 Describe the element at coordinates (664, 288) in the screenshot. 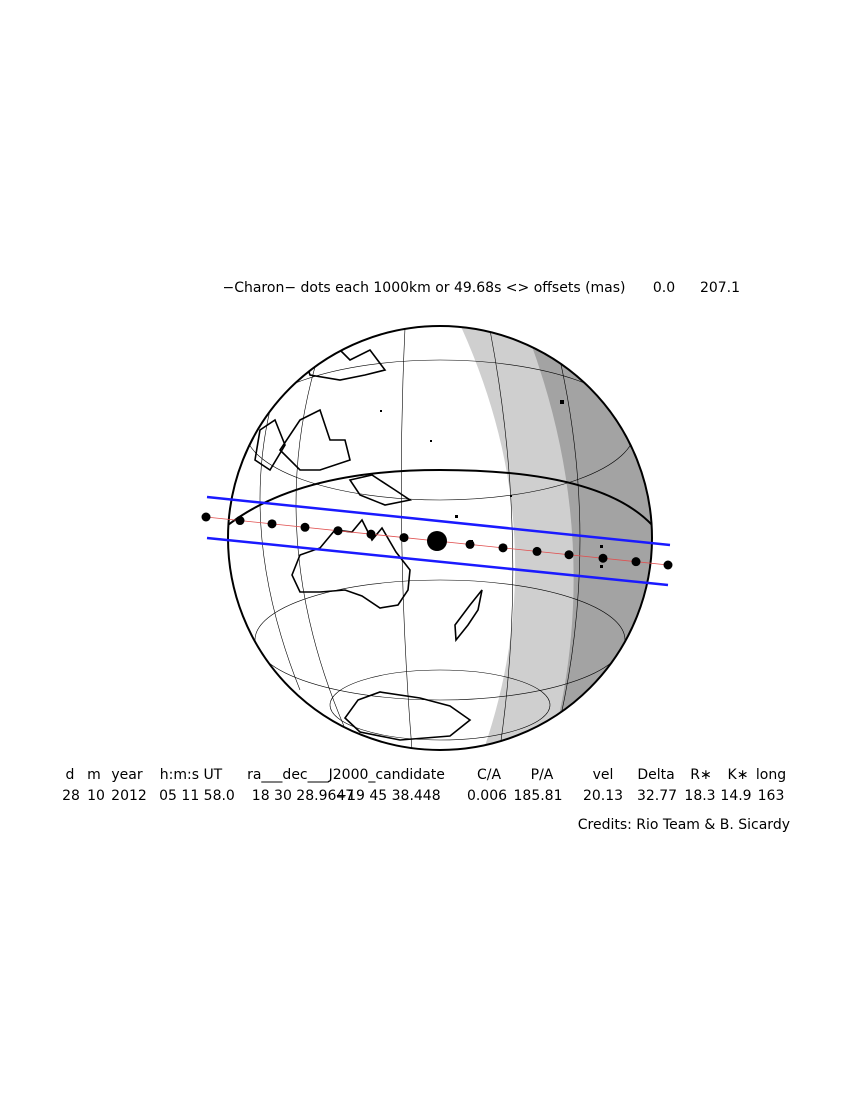

I see `offset-x: 0.0` at that location.